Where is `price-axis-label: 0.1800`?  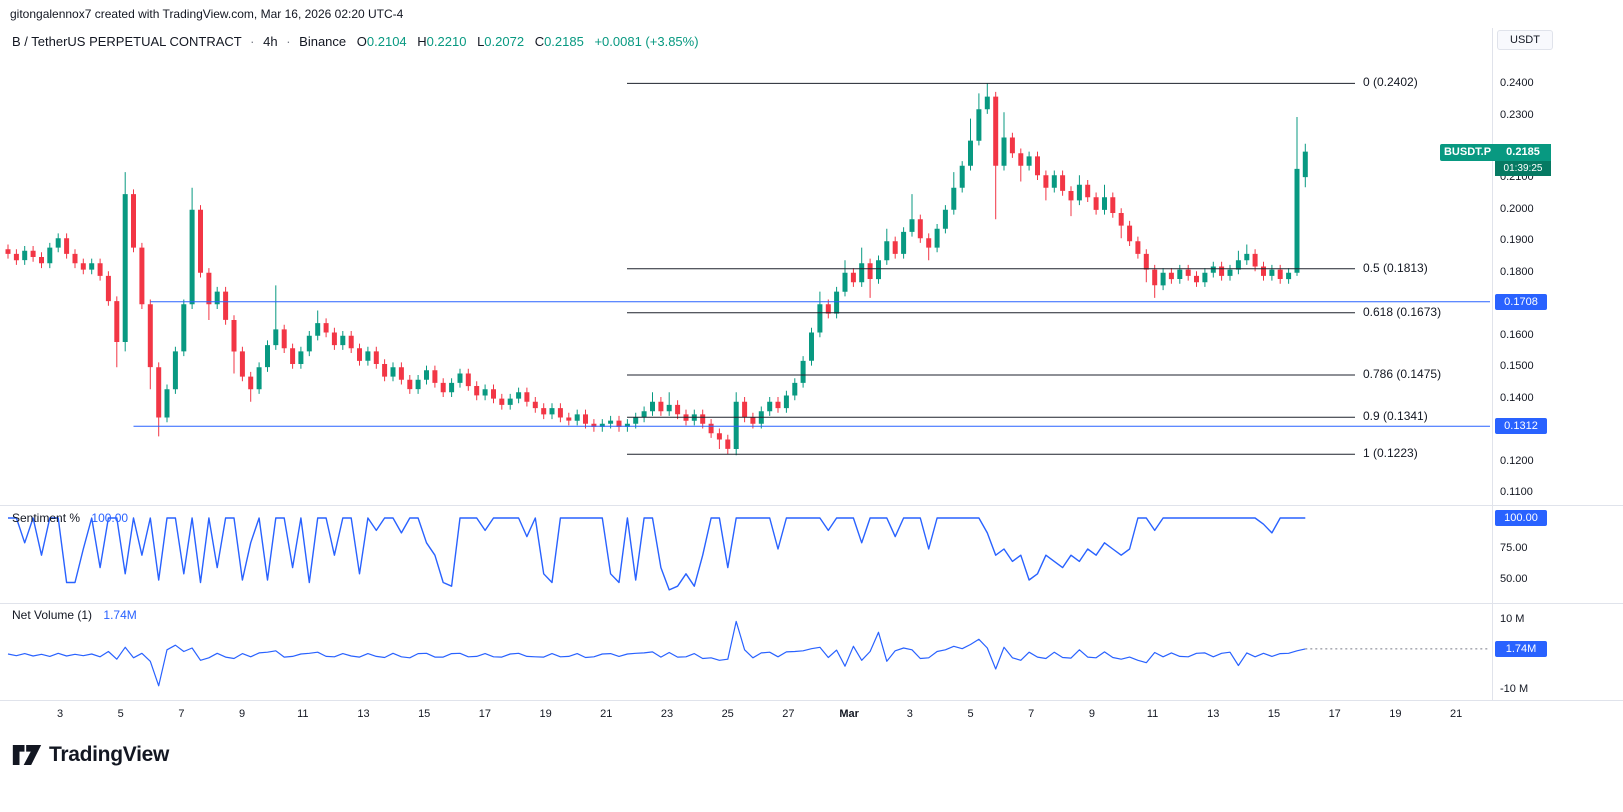
price-axis-label: 0.1800 is located at coordinates (1517, 271).